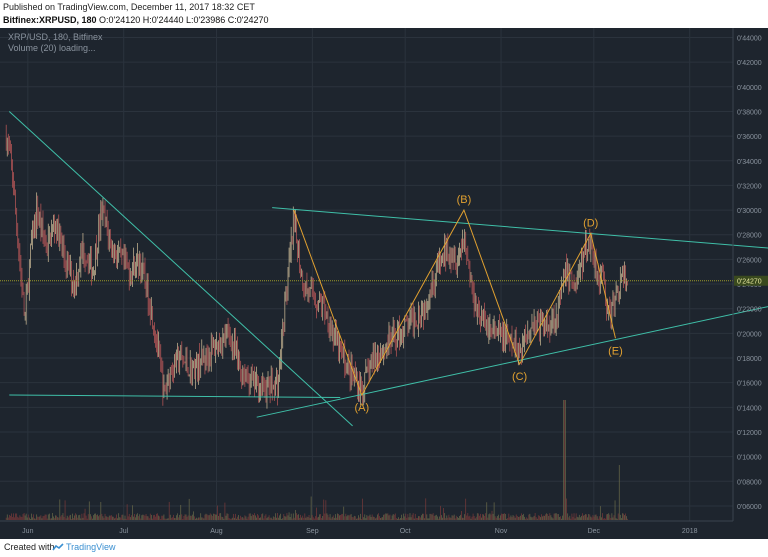 This screenshot has width=768, height=557. Describe the element at coordinates (501, 531) in the screenshot. I see `x-tick-label: Nov` at that location.